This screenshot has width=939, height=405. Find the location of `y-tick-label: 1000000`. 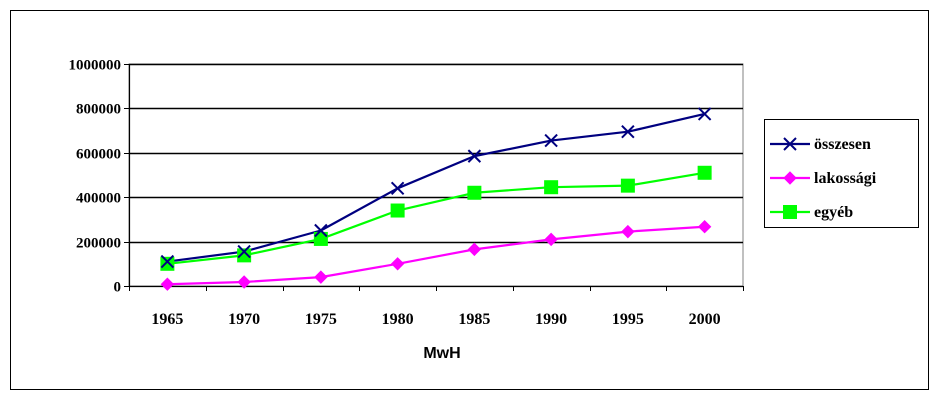

y-tick-label: 1000000 is located at coordinates (95, 66).